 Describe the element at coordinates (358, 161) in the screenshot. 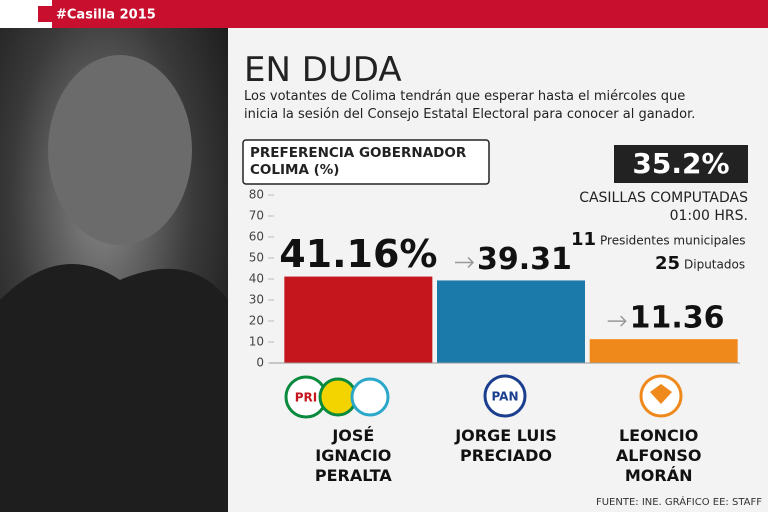

I see `chart-title: PREFERENCIA GOBERNADOR COLIMA (%)` at that location.